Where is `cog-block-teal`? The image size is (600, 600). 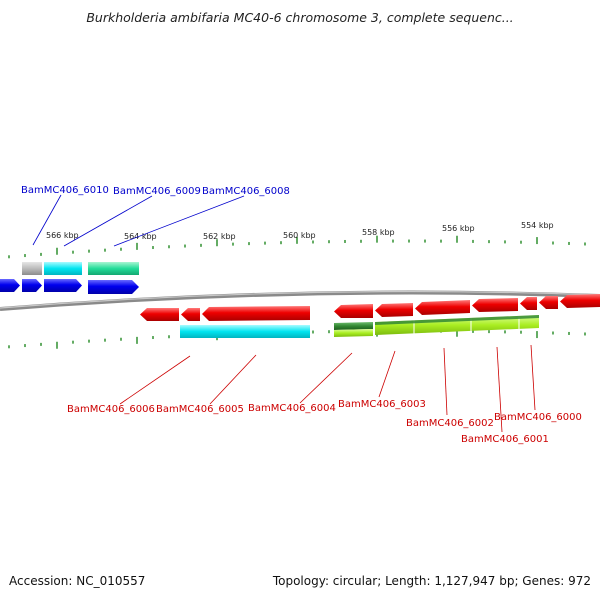
cog-block-teal is located at coordinates (113, 268).